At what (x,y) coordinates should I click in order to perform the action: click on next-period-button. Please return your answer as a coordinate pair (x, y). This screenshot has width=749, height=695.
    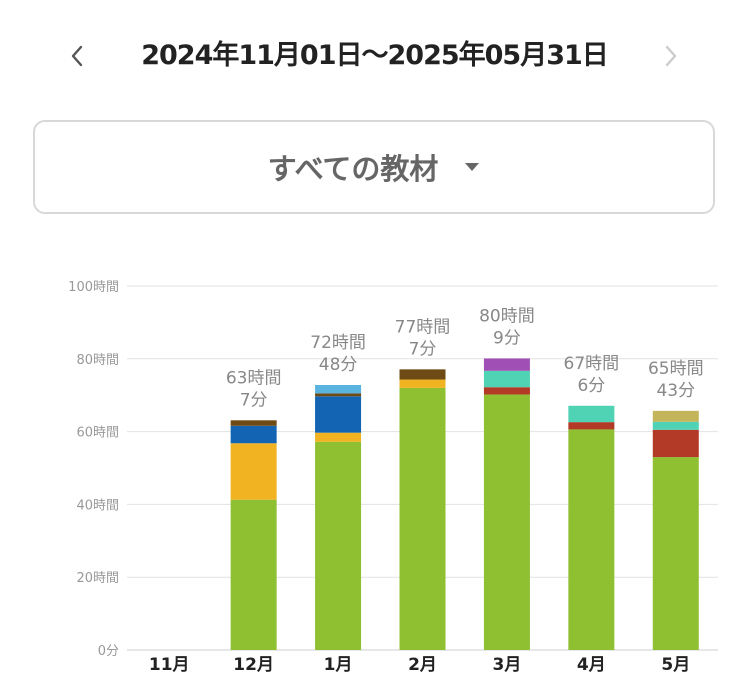
    Looking at the image, I should click on (670, 56).